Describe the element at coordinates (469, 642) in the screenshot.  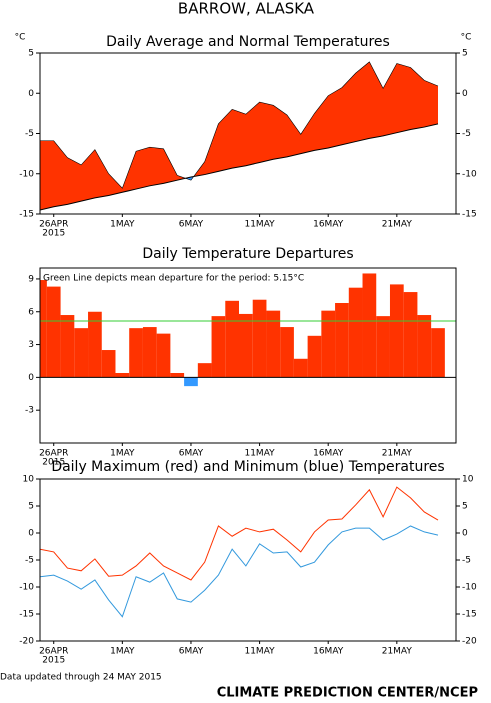
I see `y-tick-label-right: -20` at that location.